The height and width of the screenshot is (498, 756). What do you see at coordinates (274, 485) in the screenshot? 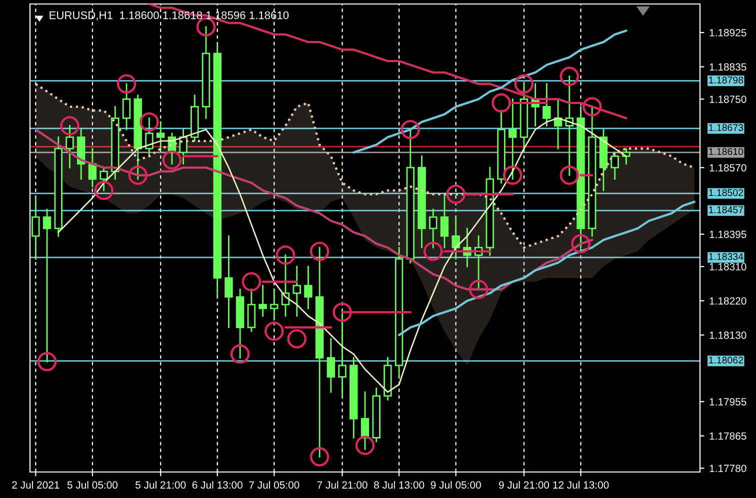
I see `x-tick-label: 7 Jul 05:00` at bounding box center [274, 485].